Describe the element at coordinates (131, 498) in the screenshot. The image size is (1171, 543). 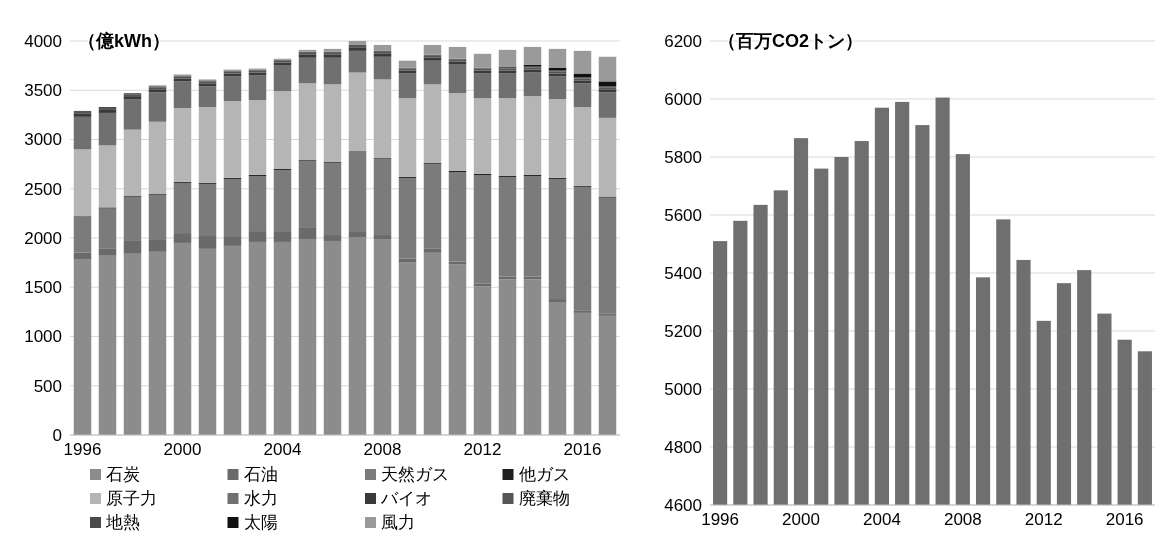
I see `legend-label: 原子力` at that location.